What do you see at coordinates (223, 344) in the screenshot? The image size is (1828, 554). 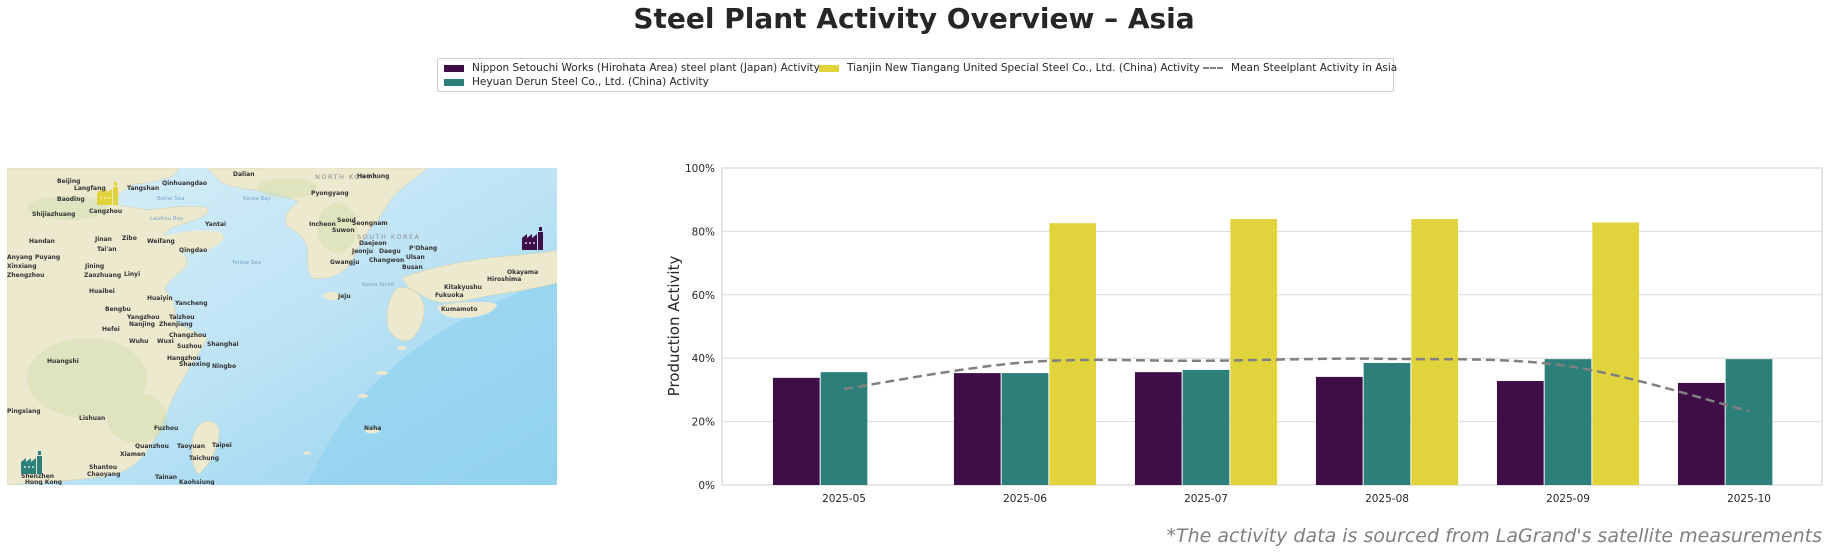 I see `svg-text: Shanghai` at bounding box center [223, 344].